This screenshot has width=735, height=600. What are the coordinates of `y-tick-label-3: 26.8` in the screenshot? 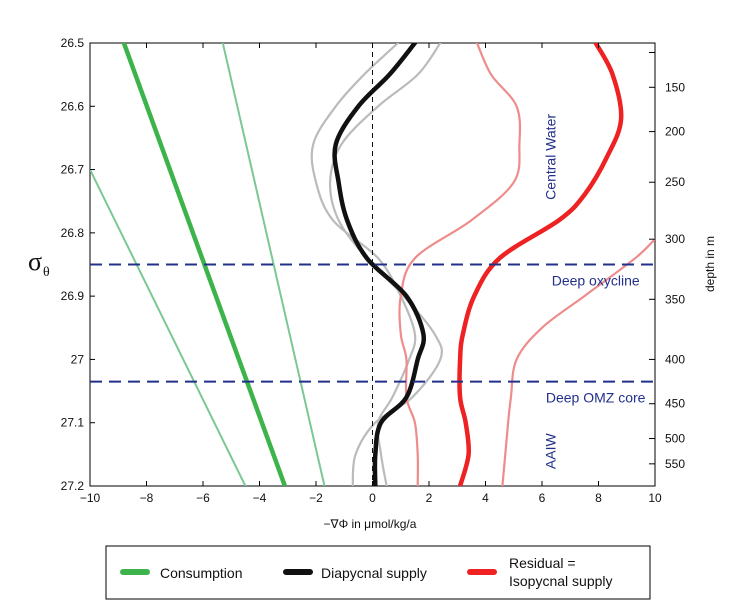 It's located at (73, 233).